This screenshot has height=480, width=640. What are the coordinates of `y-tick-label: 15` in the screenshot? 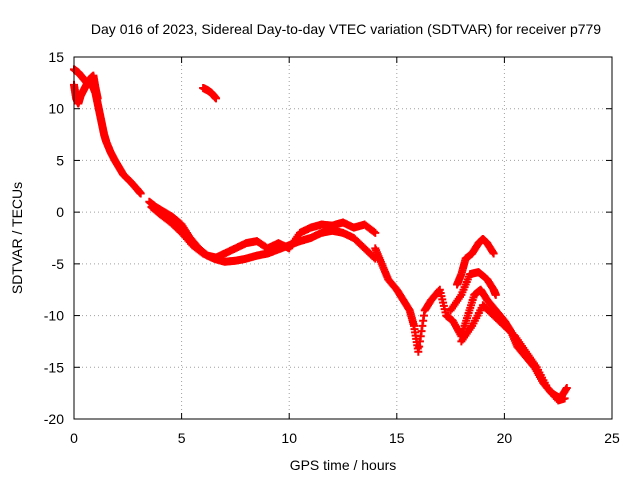 It's located at (56, 57).